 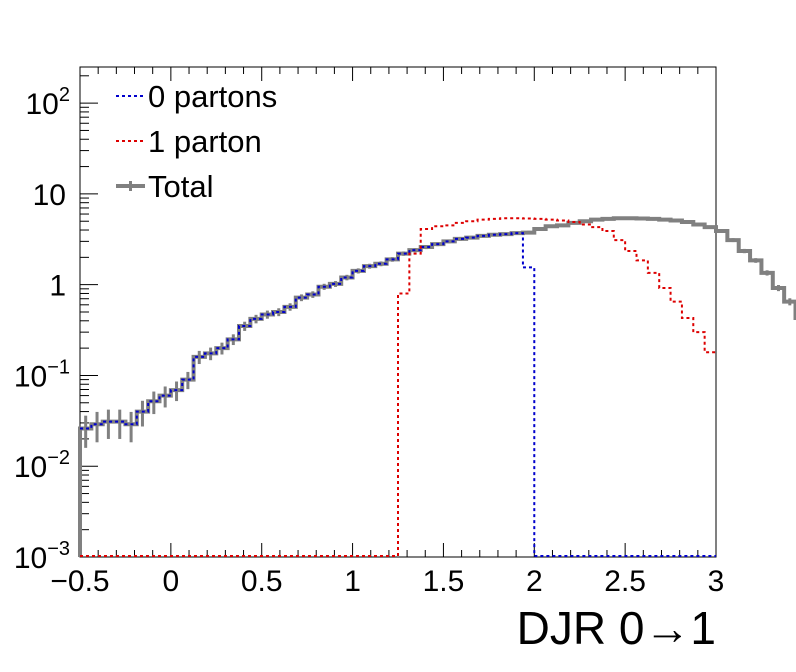 I want to click on legend-1-parton-label: 1 parton, so click(x=205, y=141).